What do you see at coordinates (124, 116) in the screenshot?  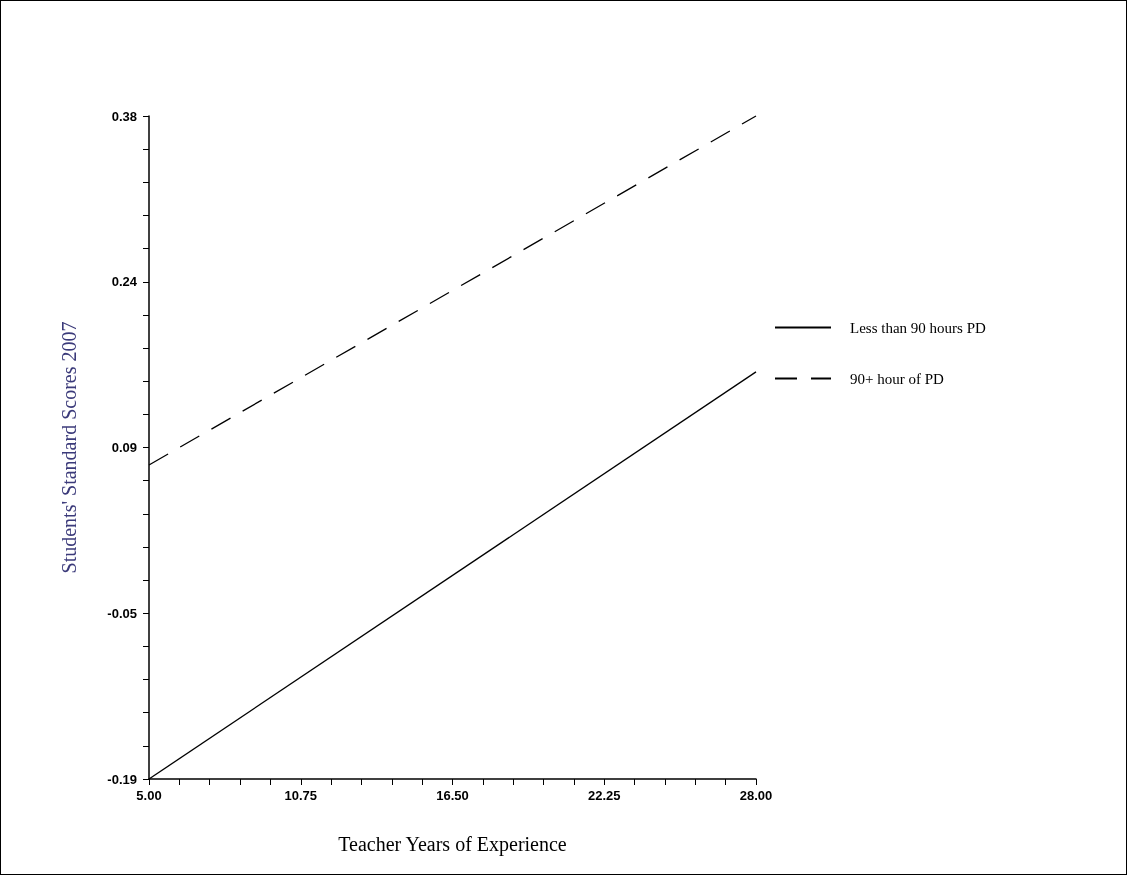 I see `y-tick-label: 0.38` at bounding box center [124, 116].